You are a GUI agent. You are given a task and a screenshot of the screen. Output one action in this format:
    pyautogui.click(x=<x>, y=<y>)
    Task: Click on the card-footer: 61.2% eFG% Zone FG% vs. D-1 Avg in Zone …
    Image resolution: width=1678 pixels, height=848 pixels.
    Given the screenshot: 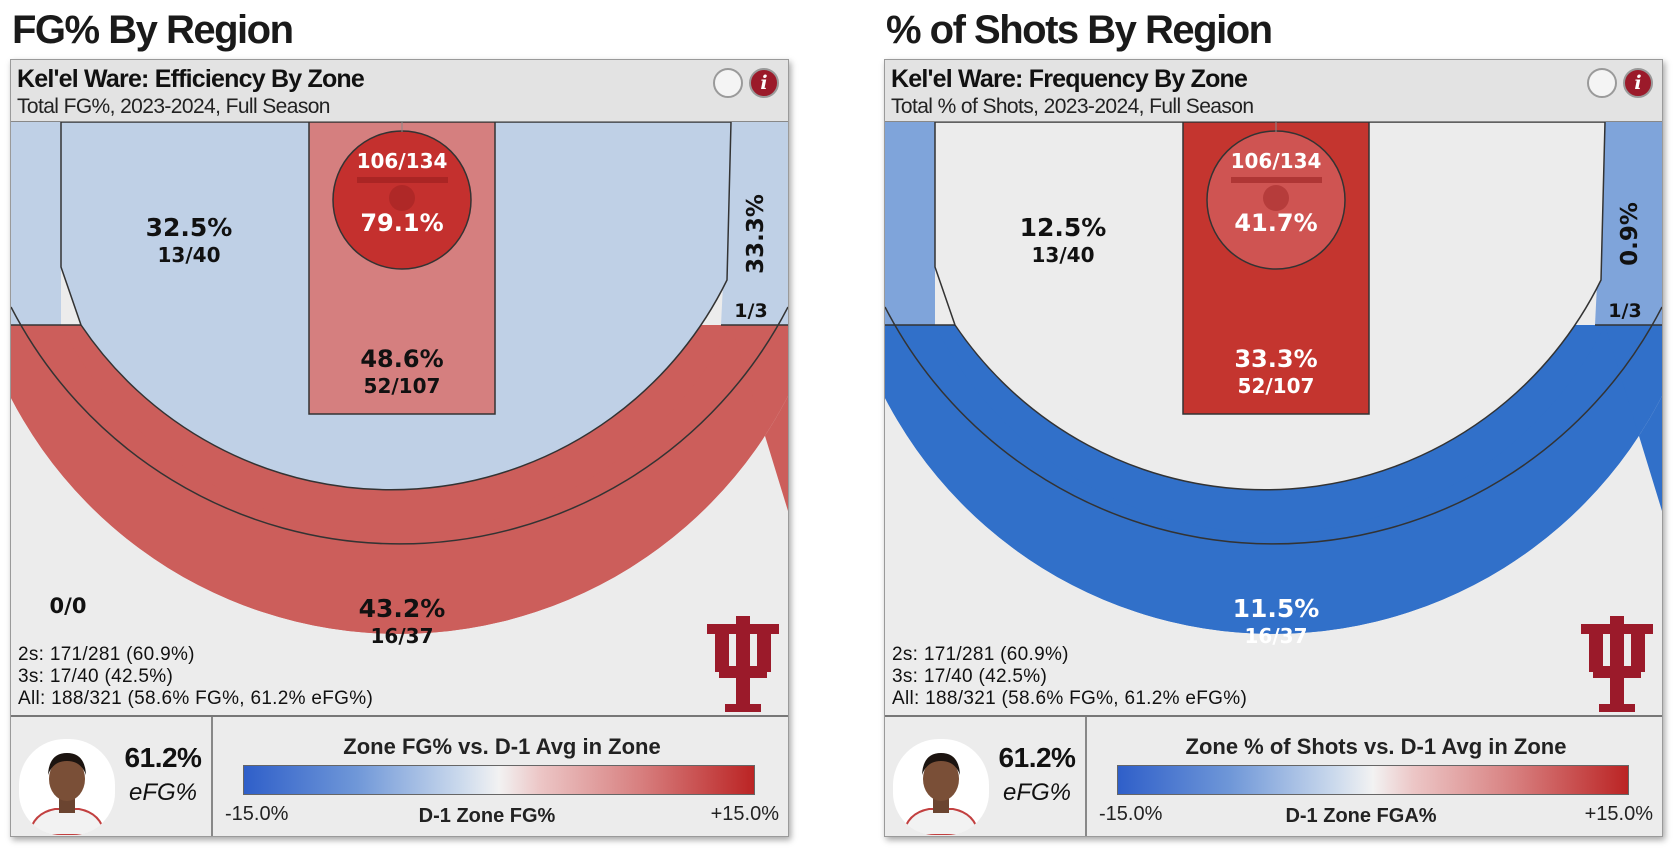 What is the action you would take?
    pyautogui.click(x=399, y=775)
    